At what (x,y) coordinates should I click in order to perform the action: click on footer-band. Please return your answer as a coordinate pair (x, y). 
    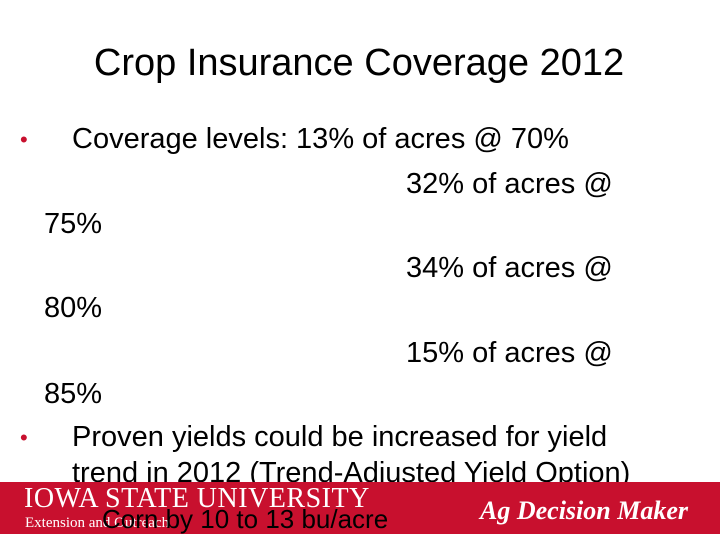
    Looking at the image, I should click on (360, 508).